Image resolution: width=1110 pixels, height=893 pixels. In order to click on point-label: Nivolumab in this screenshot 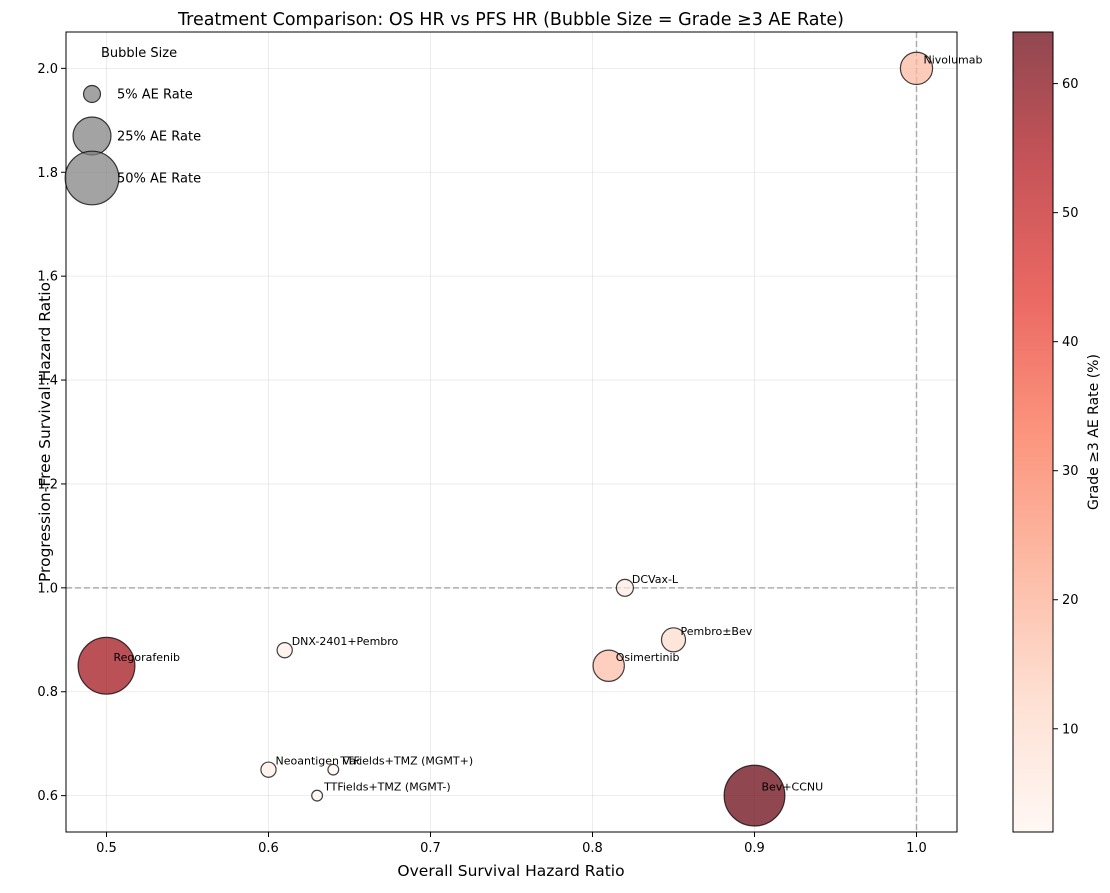, I will do `click(953, 59)`.